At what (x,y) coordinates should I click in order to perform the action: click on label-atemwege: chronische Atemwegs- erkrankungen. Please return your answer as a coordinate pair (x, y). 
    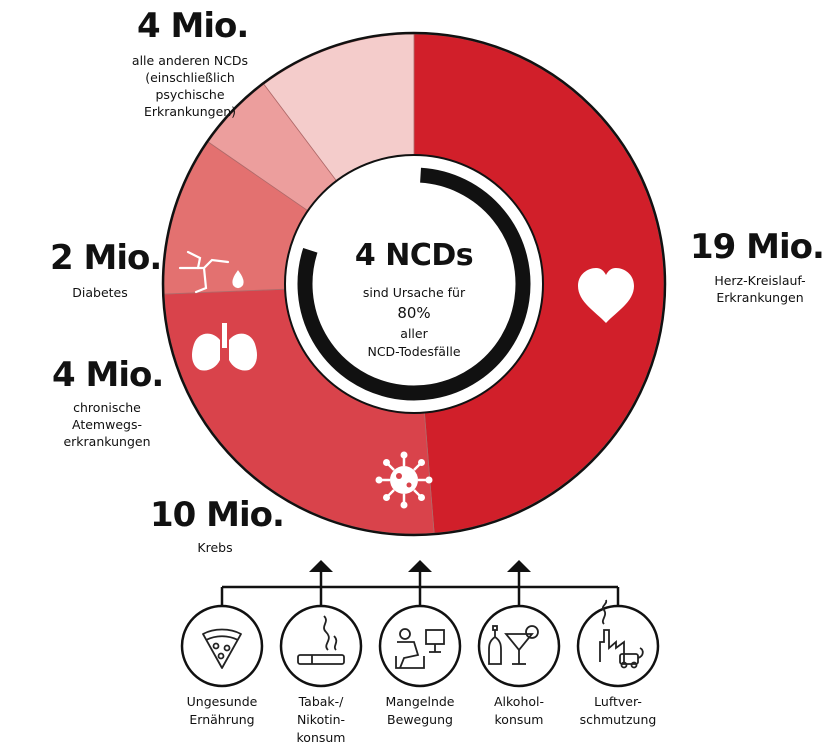
    Looking at the image, I should click on (107, 424).